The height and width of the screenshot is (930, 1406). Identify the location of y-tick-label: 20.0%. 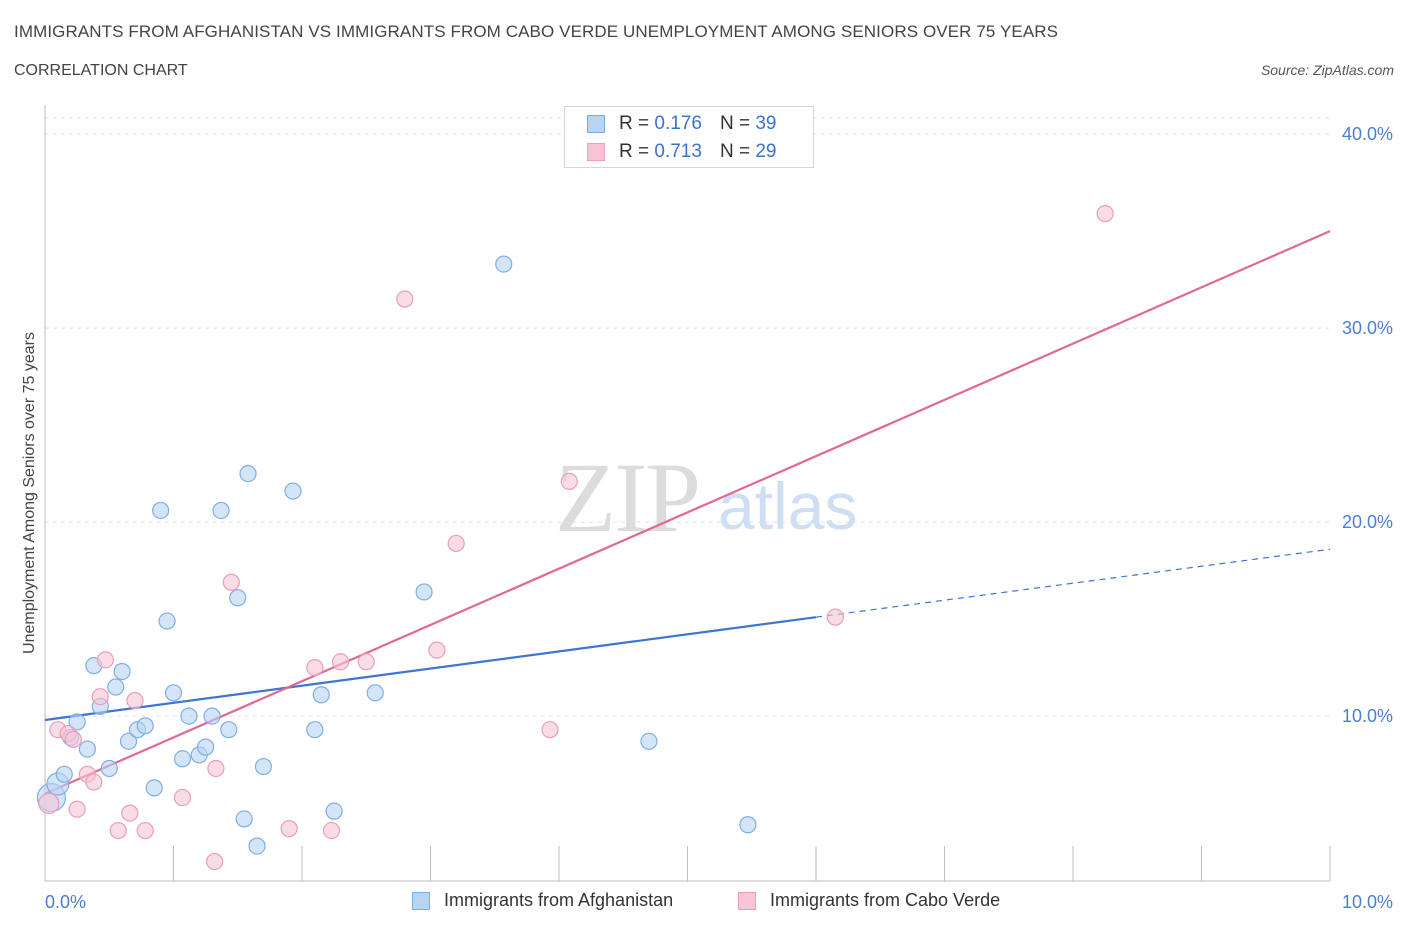
(1367, 522).